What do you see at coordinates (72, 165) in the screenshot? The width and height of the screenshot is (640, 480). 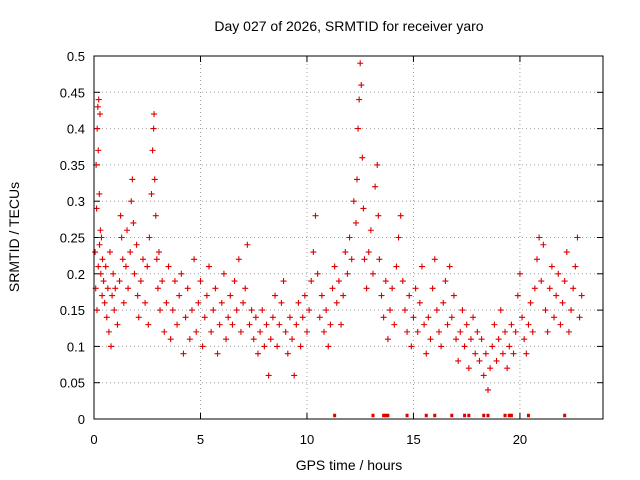 I see `y-tick-label: 0.35` at bounding box center [72, 165].